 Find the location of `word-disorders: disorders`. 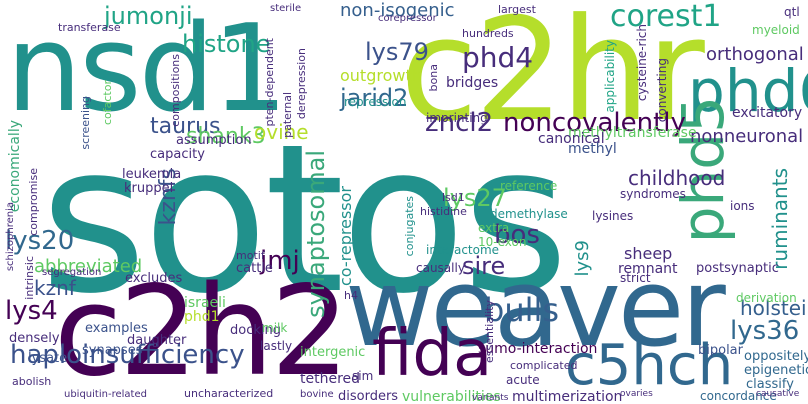

word-disorders: disorders is located at coordinates (368, 396).